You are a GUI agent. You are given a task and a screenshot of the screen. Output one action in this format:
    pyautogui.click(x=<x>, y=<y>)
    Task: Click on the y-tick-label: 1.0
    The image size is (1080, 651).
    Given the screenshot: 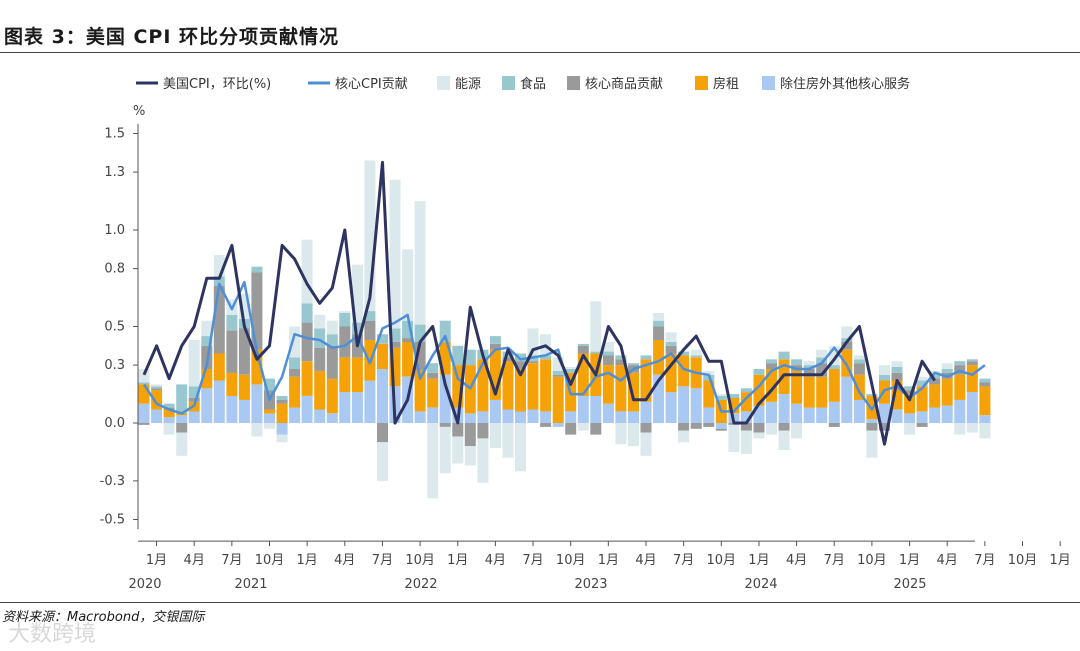 What is the action you would take?
    pyautogui.click(x=114, y=230)
    